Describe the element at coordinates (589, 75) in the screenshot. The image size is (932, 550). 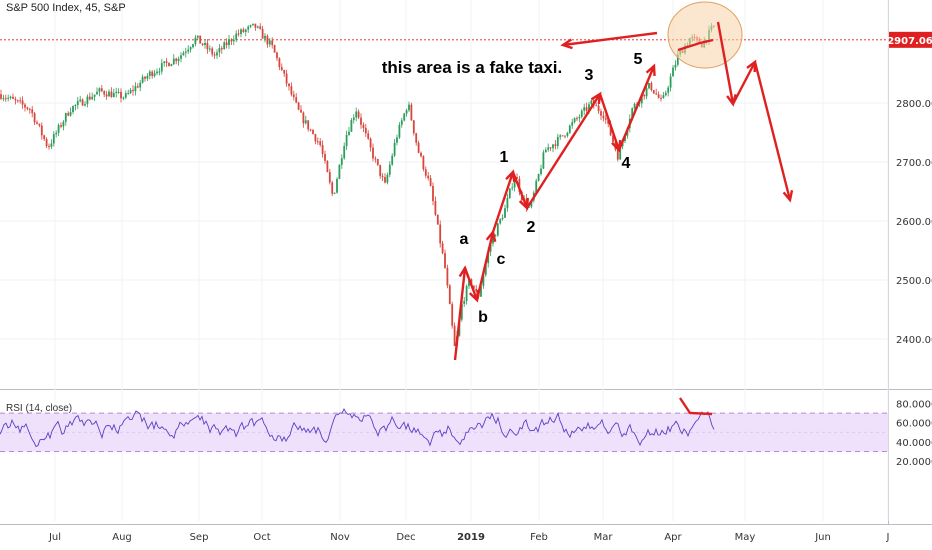
I see `wave-label: 3` at that location.